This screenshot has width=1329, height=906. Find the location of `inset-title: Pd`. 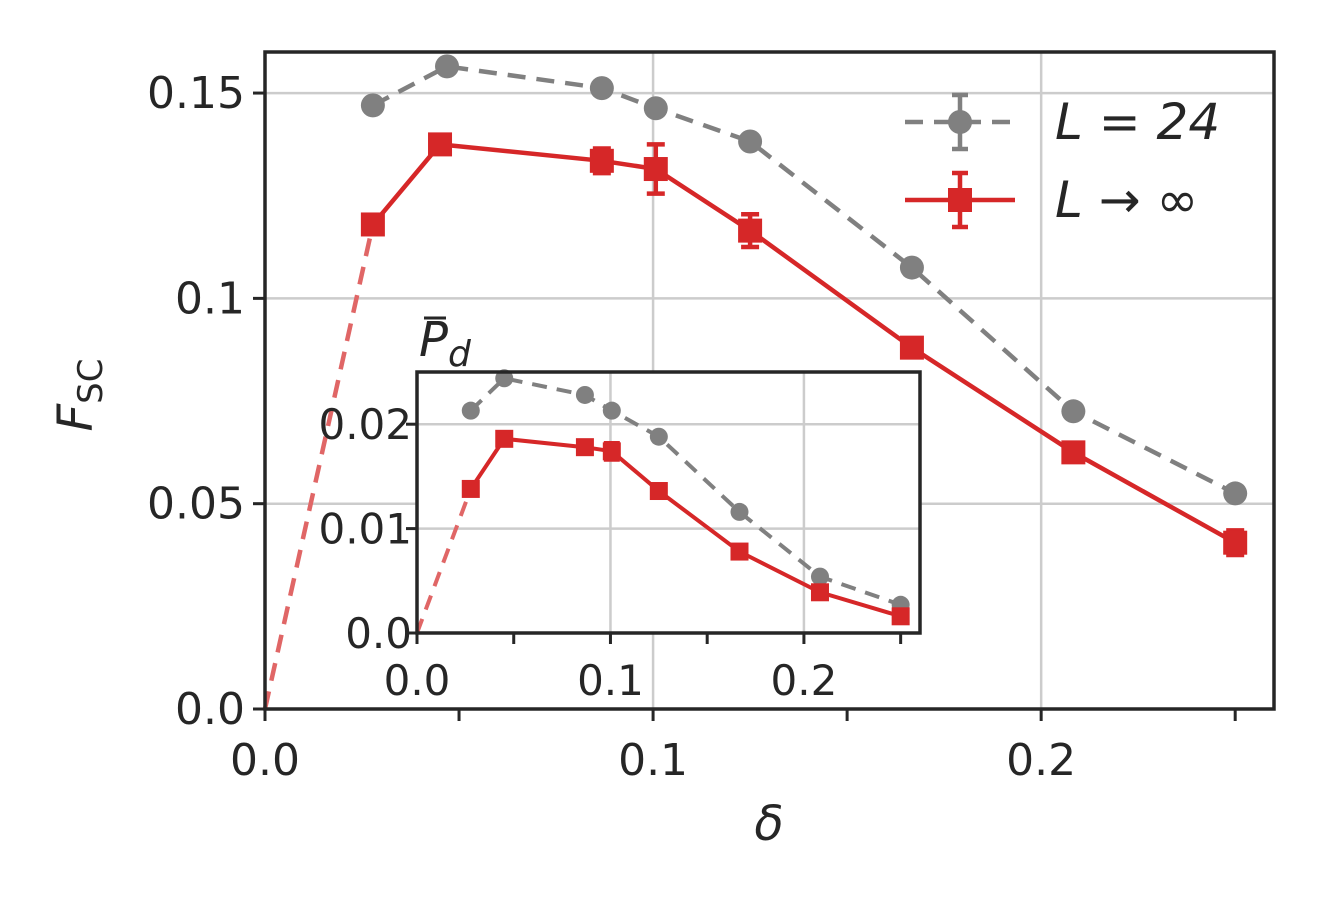

inset-title: Pd is located at coordinates (445, 343).